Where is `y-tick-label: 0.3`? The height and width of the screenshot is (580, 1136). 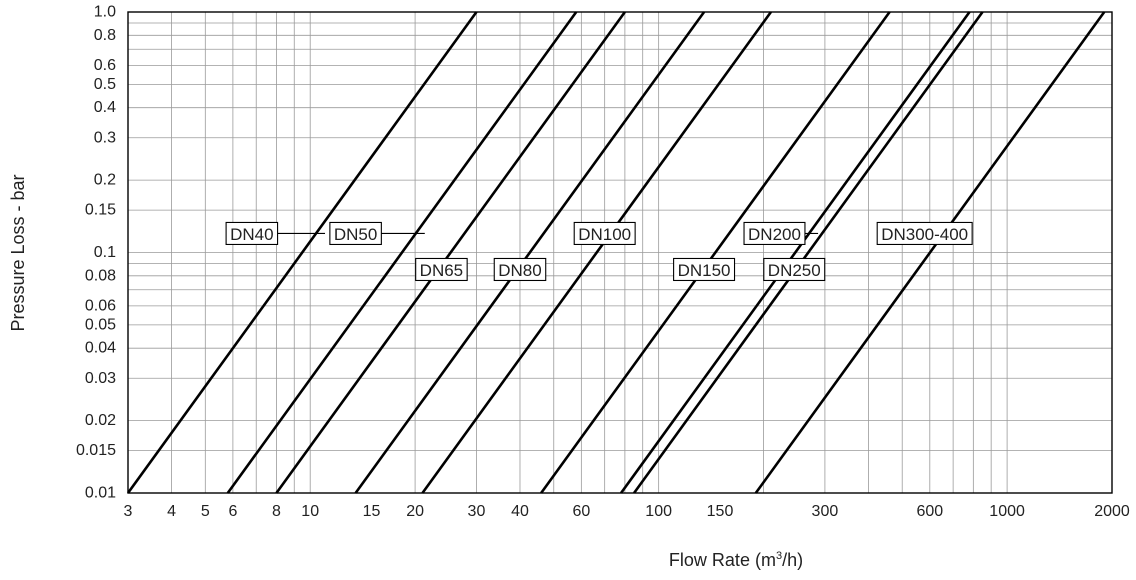 y-tick-label: 0.3 is located at coordinates (105, 137).